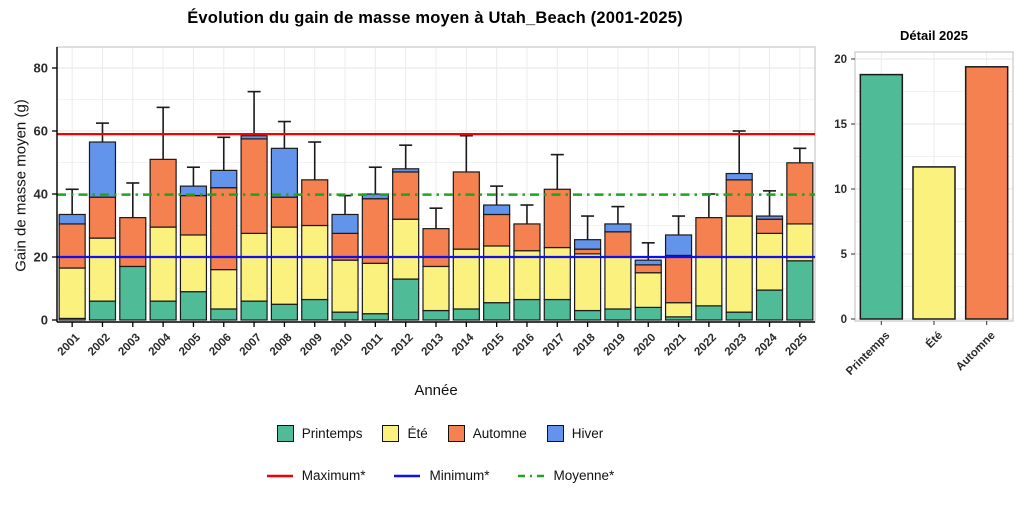 This screenshot has width=1024, height=512. I want to click on bar-segment-hiver-2019, so click(618, 228).